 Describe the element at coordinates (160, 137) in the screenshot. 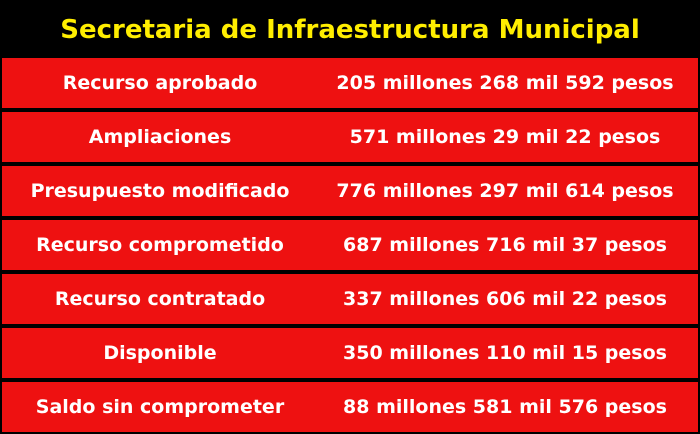

I see `row-label: Ampliaciones` at that location.